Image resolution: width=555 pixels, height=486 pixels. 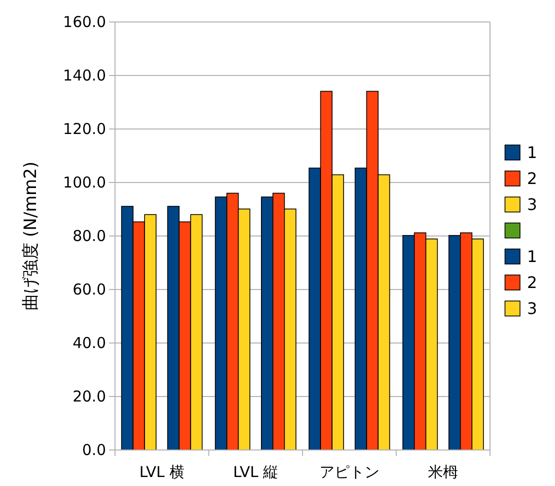 I want to click on y-tick-label: 160.0, so click(x=84, y=22).